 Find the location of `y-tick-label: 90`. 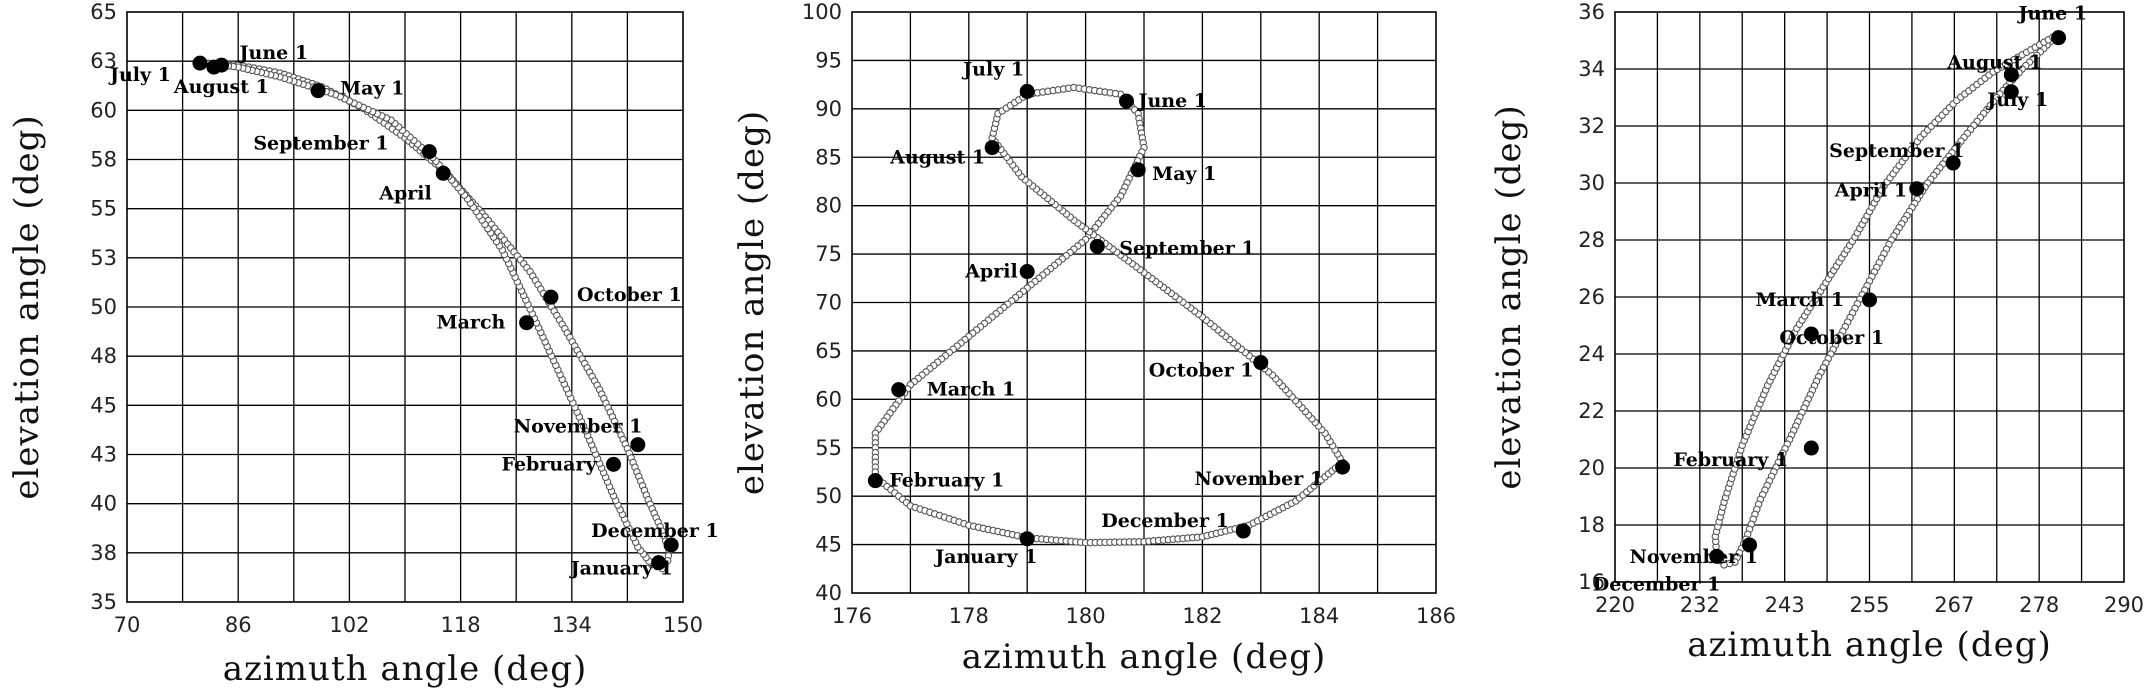

y-tick-label: 90 is located at coordinates (828, 109).